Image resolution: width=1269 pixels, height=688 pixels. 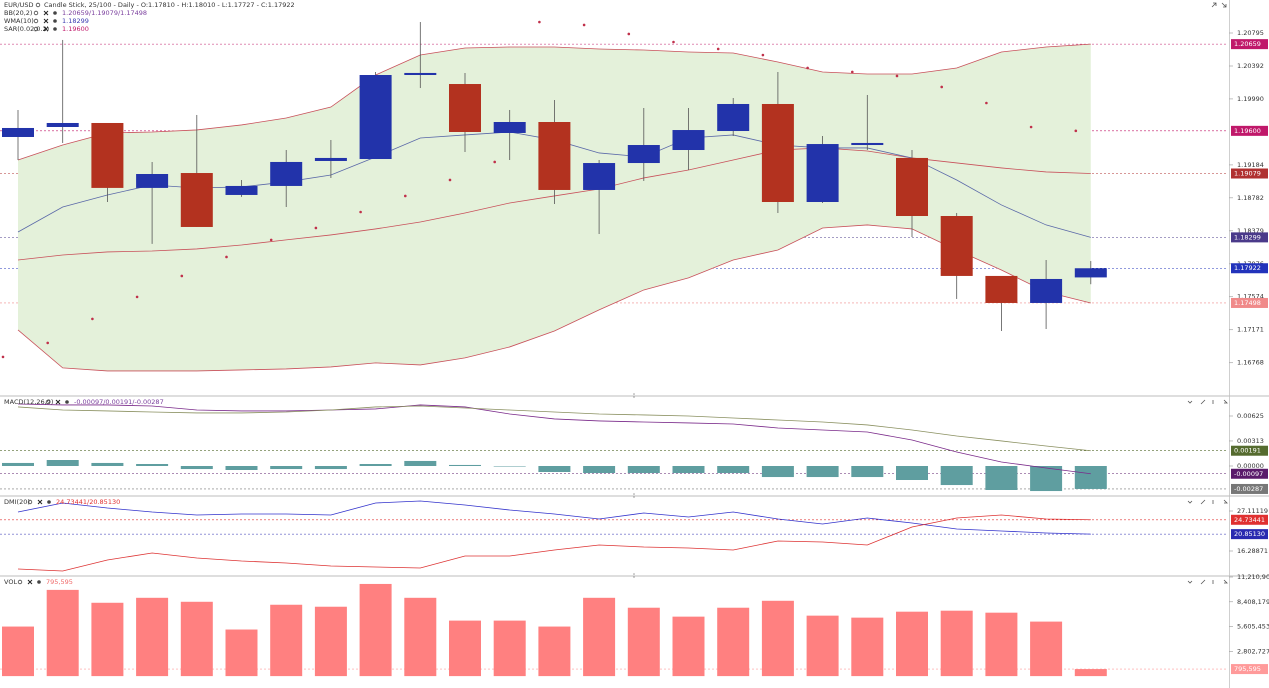 I want to click on price-tag-label: 0.00191, so click(x=1247, y=451).